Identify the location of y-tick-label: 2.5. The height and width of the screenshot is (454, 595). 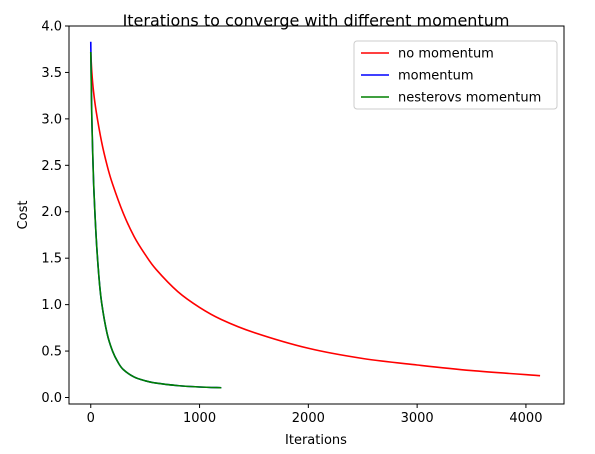
(51, 166).